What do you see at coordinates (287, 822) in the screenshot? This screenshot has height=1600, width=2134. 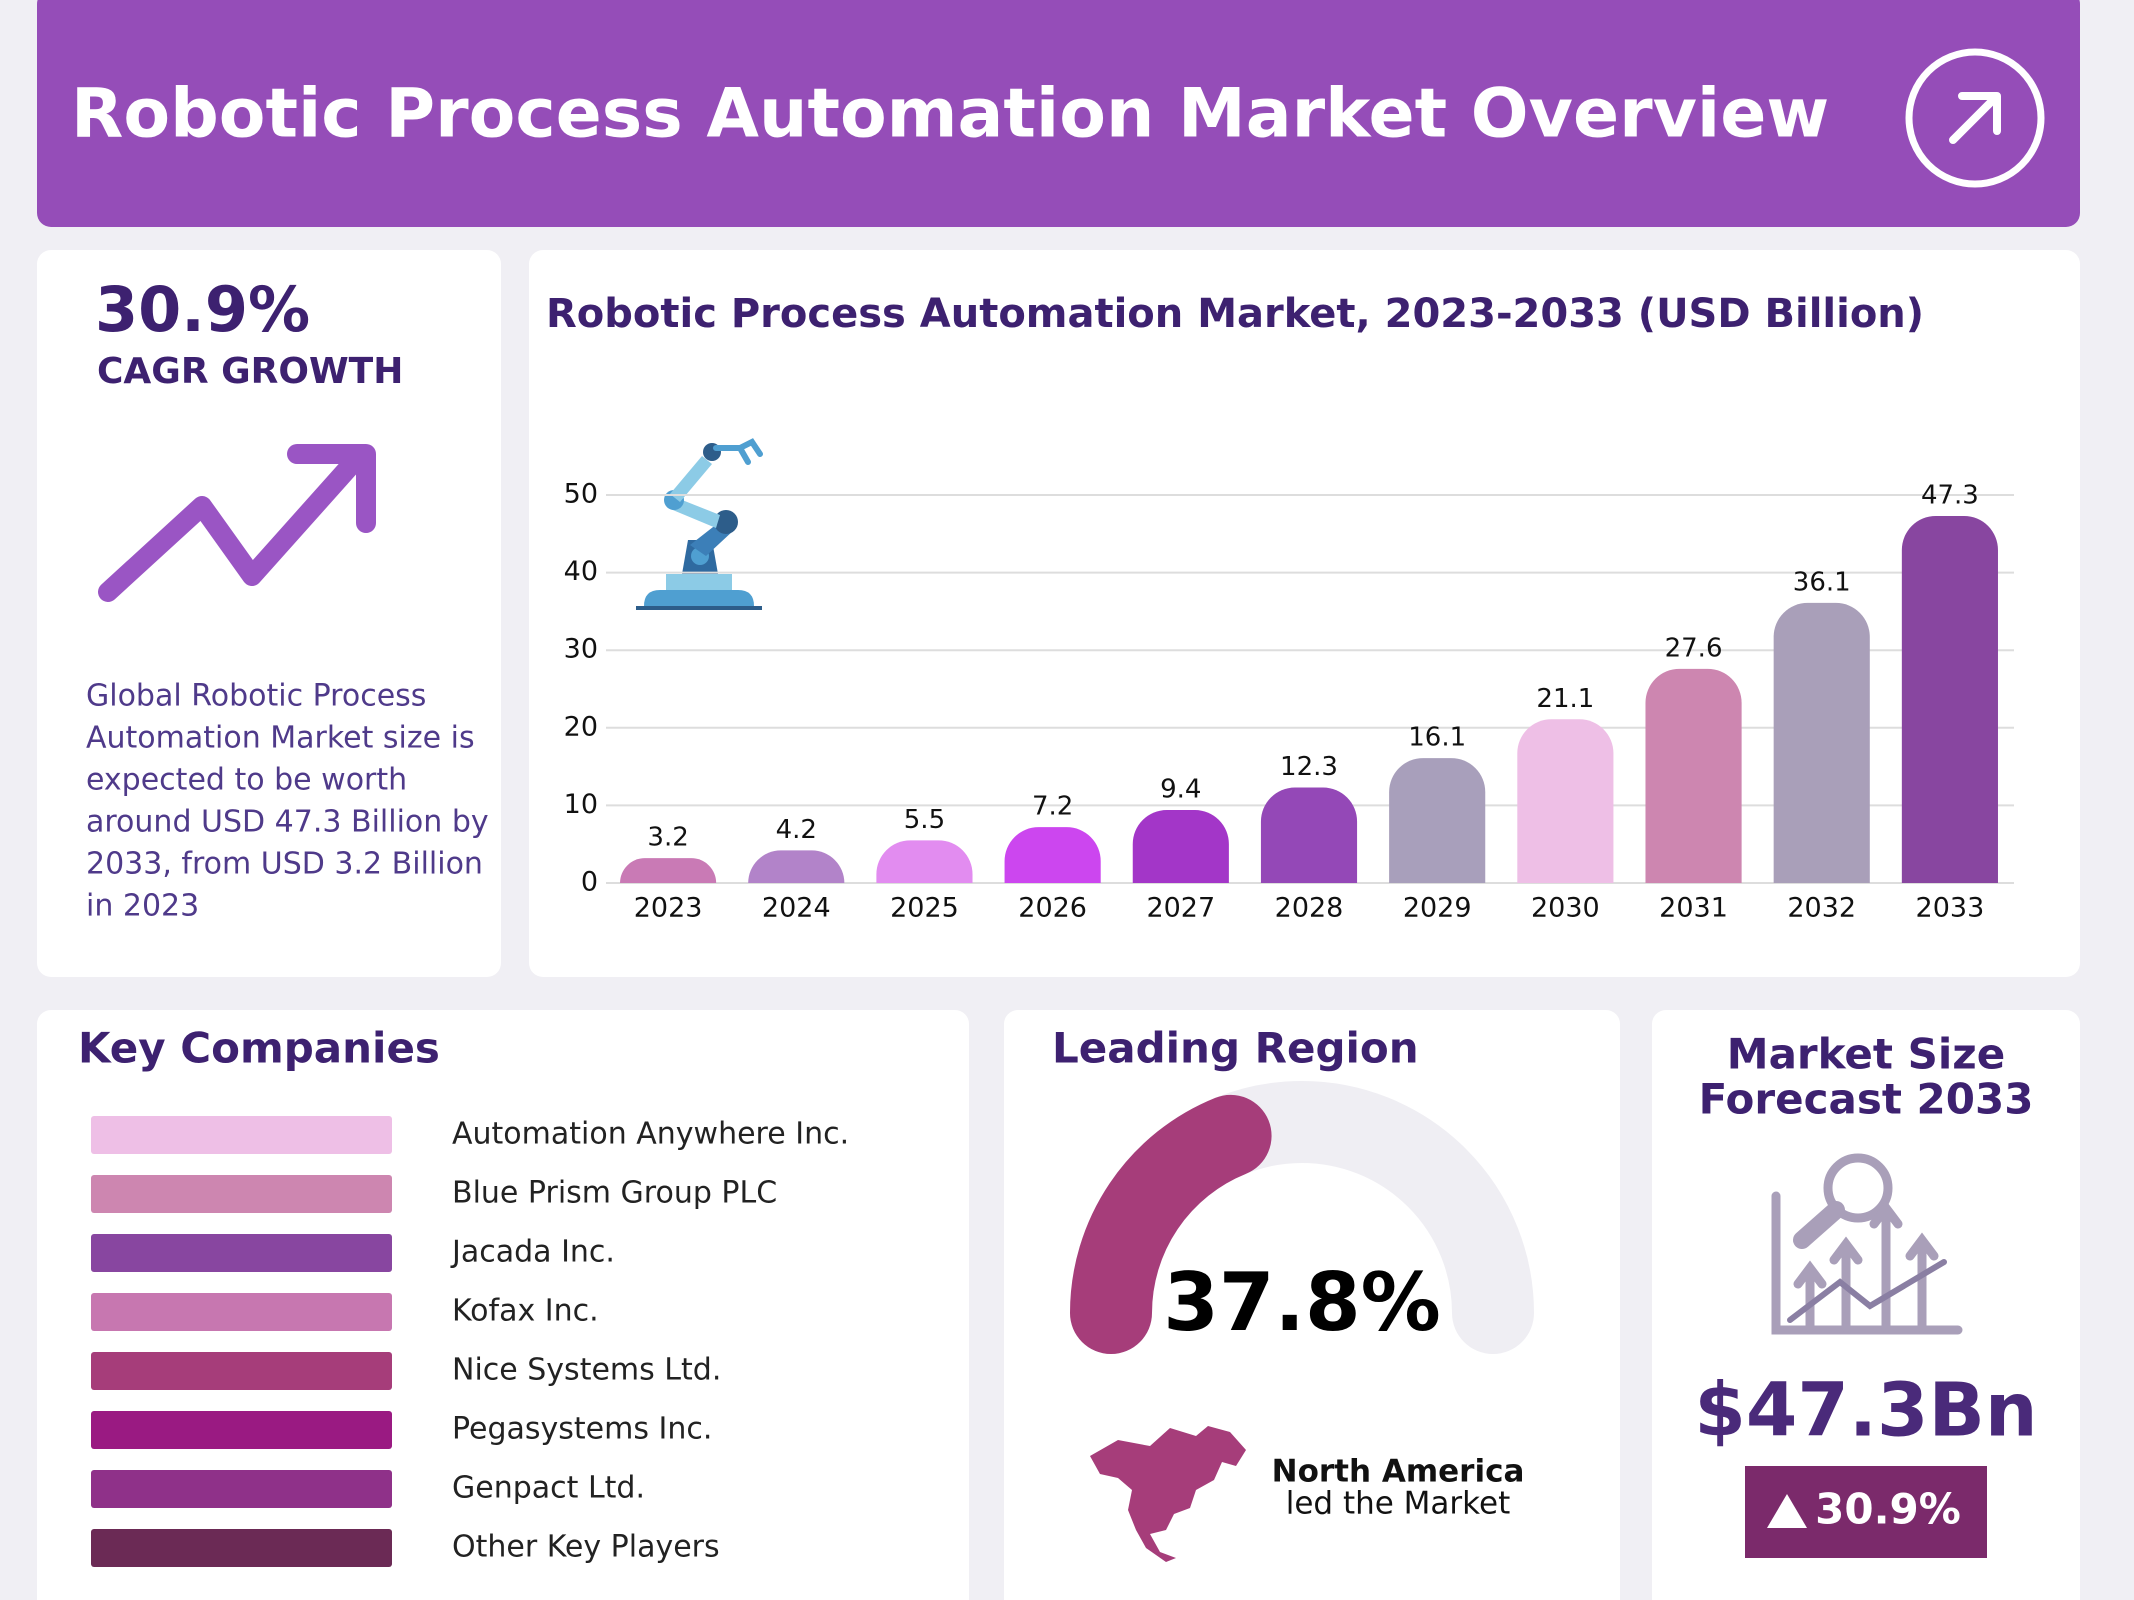 I see `description-line: around USD 47.3 Billion by` at bounding box center [287, 822].